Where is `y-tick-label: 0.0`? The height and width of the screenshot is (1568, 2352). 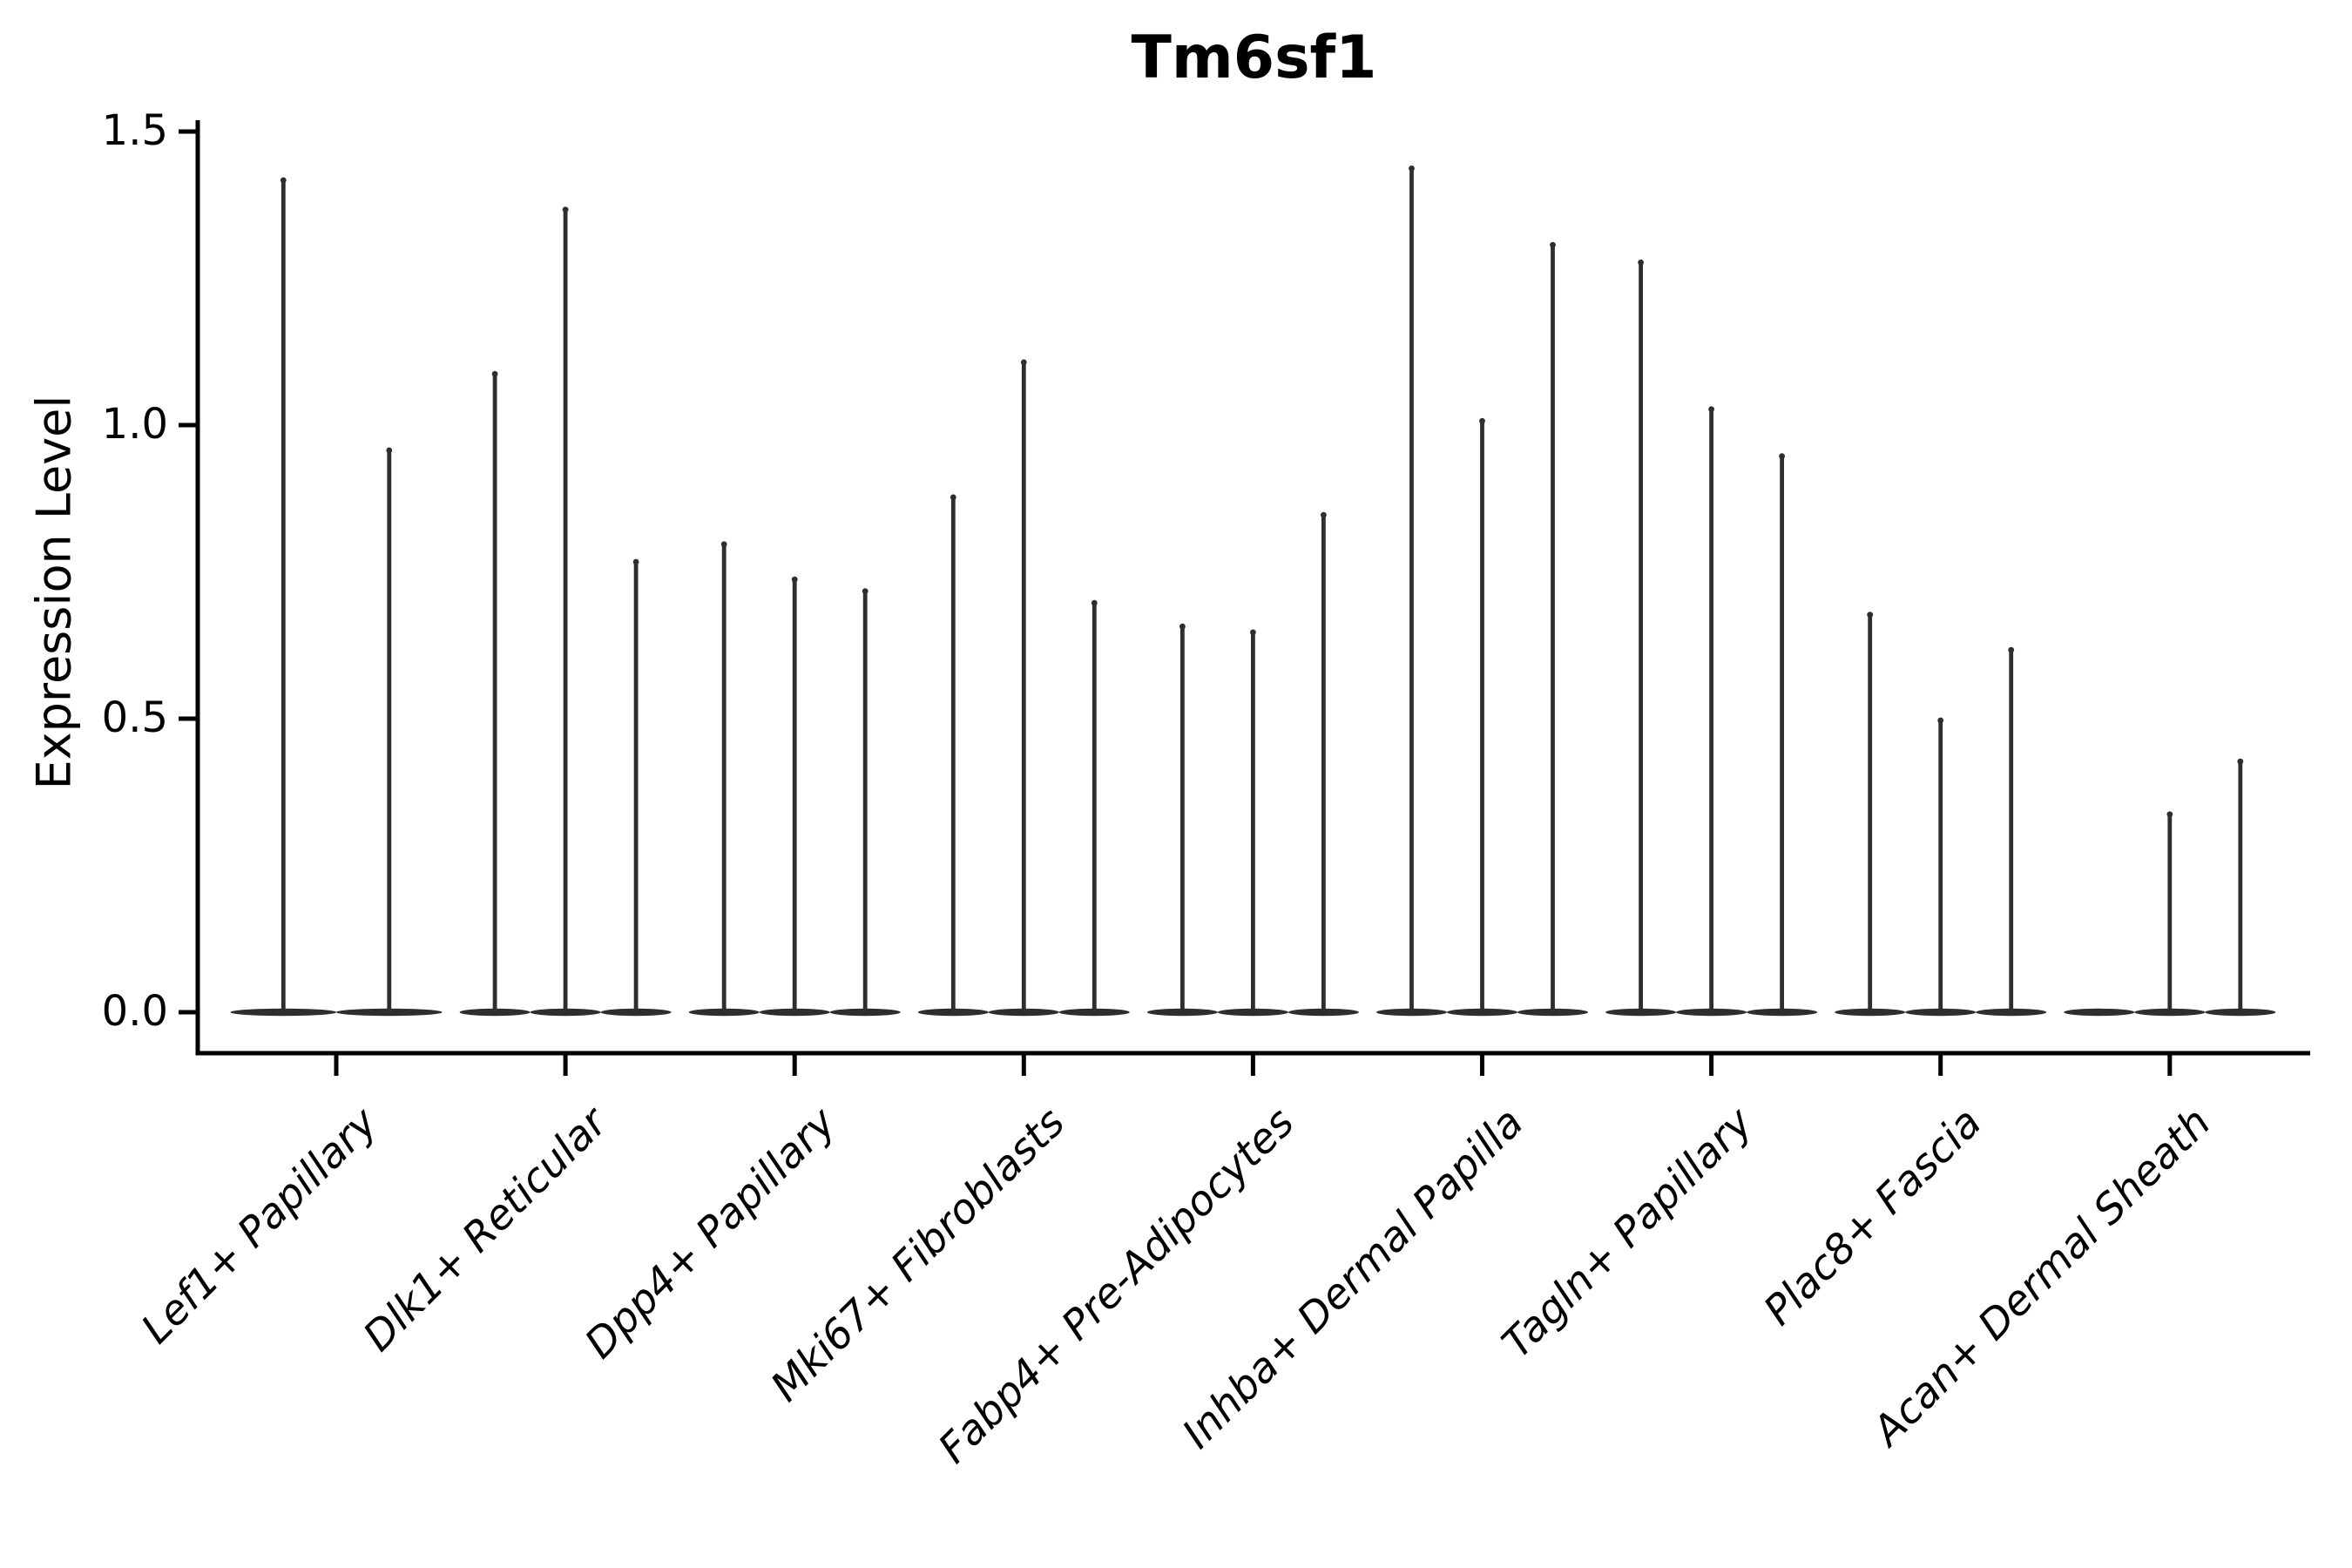 y-tick-label: 0.0 is located at coordinates (134, 1012).